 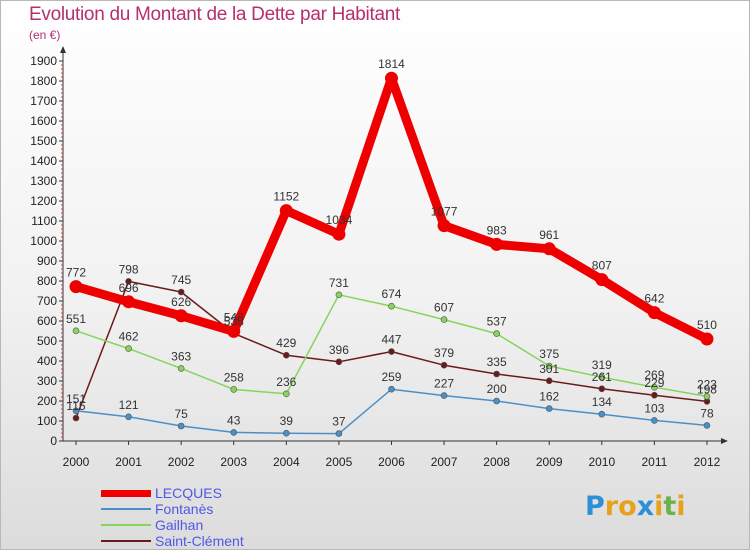 I want to click on data-label: 551, so click(x=76, y=319).